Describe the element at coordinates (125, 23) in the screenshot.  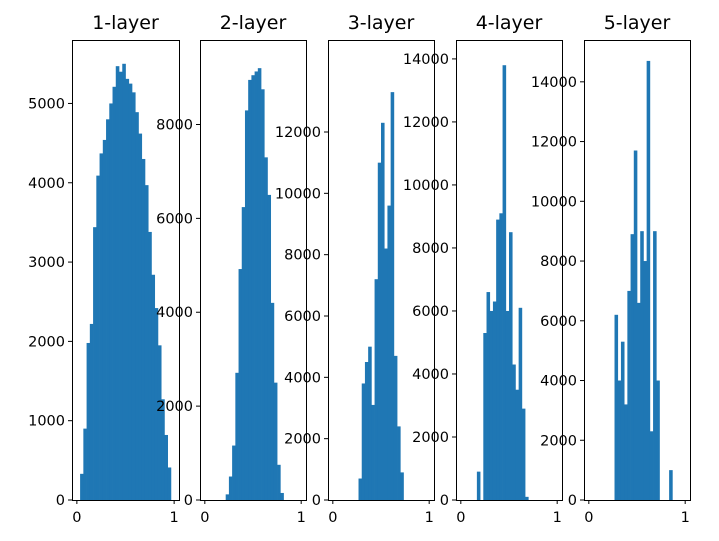
I see `panel-title: 1-layer` at that location.